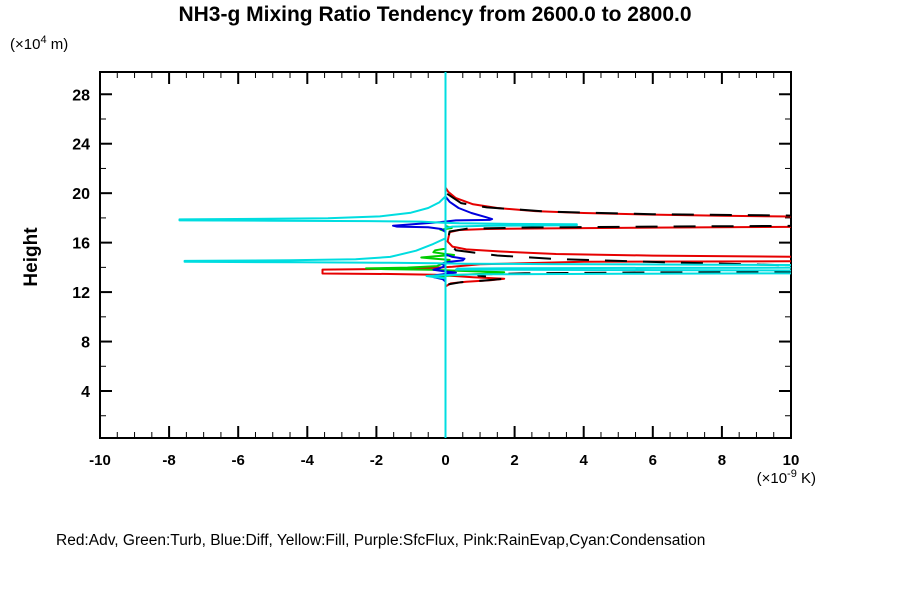  What do you see at coordinates (85, 343) in the screenshot?
I see `y-tick-label: 8` at bounding box center [85, 343].